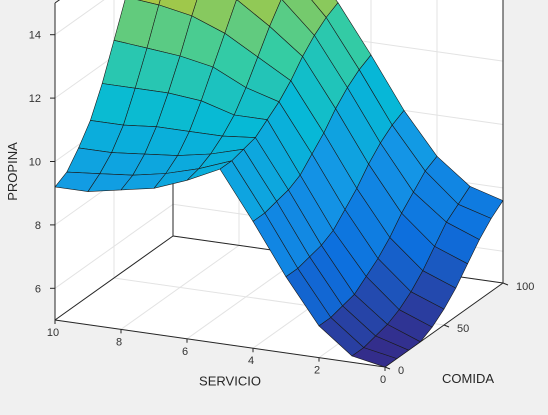 This screenshot has height=415, width=548. Describe the element at coordinates (185, 352) in the screenshot. I see `servicio-tick-label: 6` at that location.